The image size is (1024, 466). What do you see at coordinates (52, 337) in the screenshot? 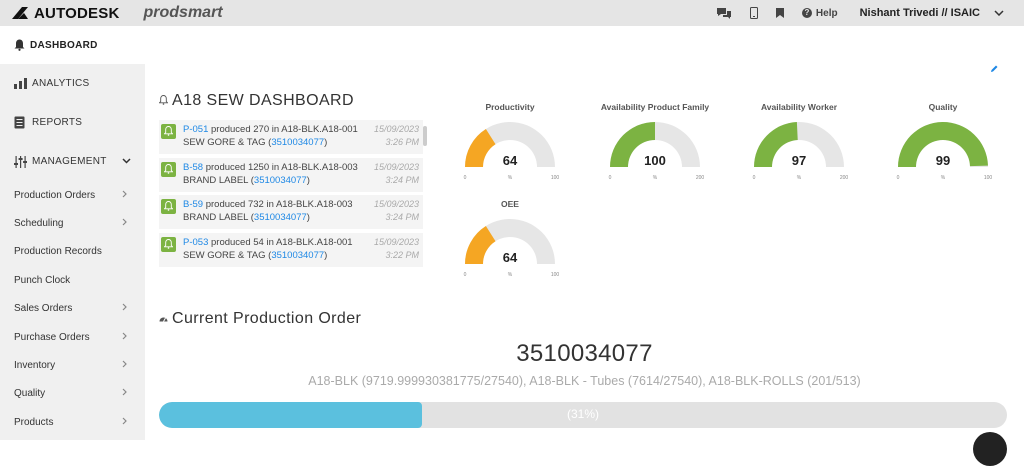
I see `sidebar-subitem-label: Purchase Orders` at bounding box center [52, 337].